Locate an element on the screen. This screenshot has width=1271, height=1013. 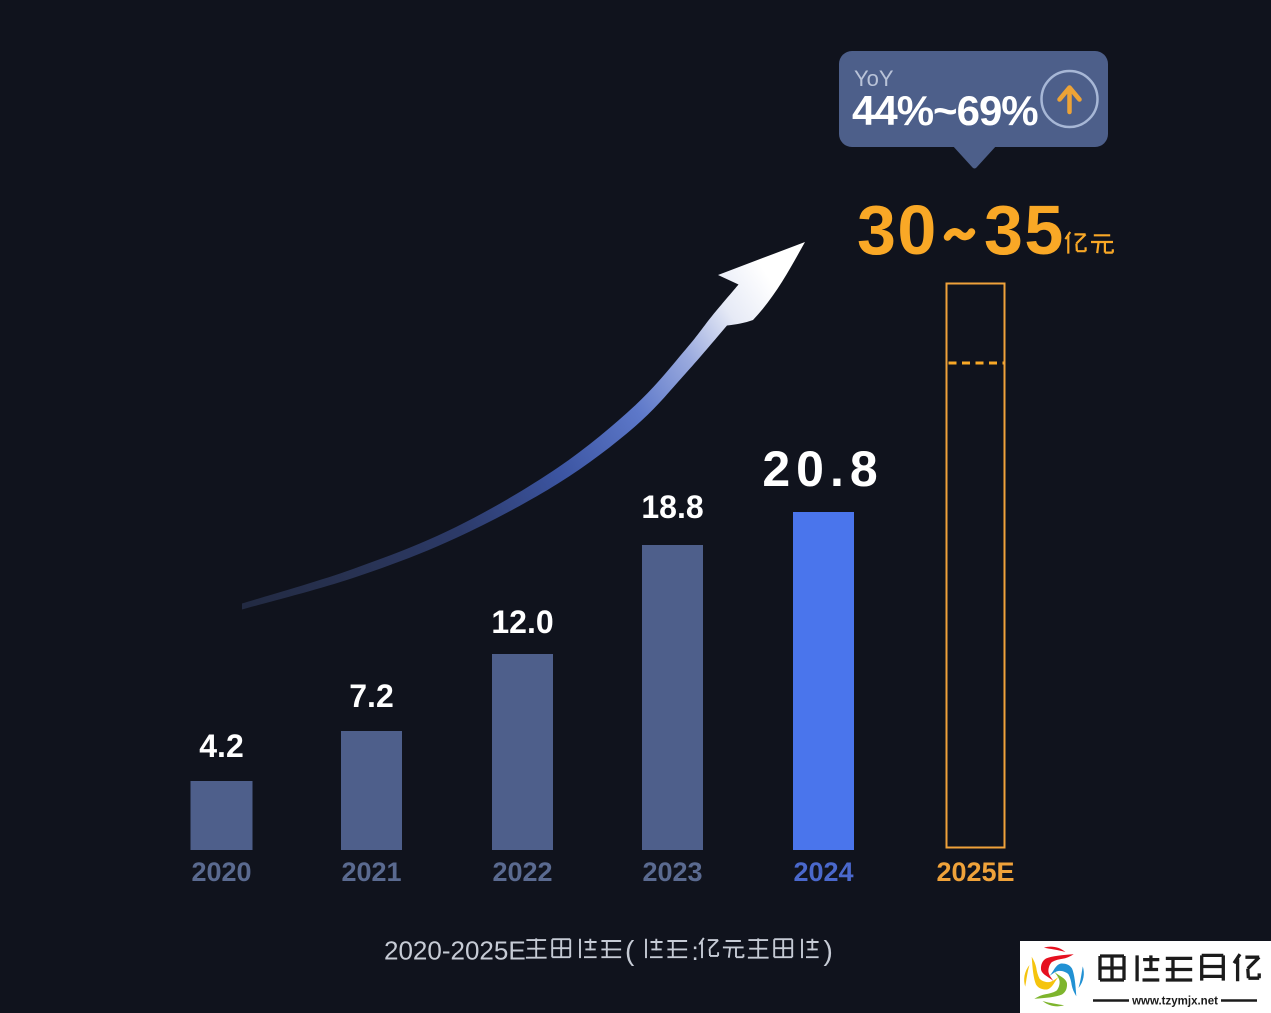
svg-text: 2020-2025E is located at coordinates (455, 951).